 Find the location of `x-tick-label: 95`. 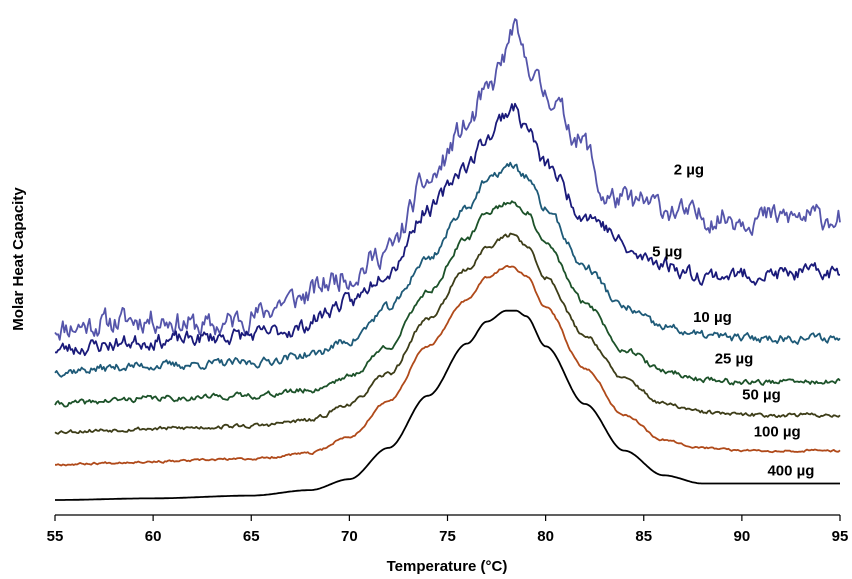

x-tick-label: 95 is located at coordinates (840, 536).